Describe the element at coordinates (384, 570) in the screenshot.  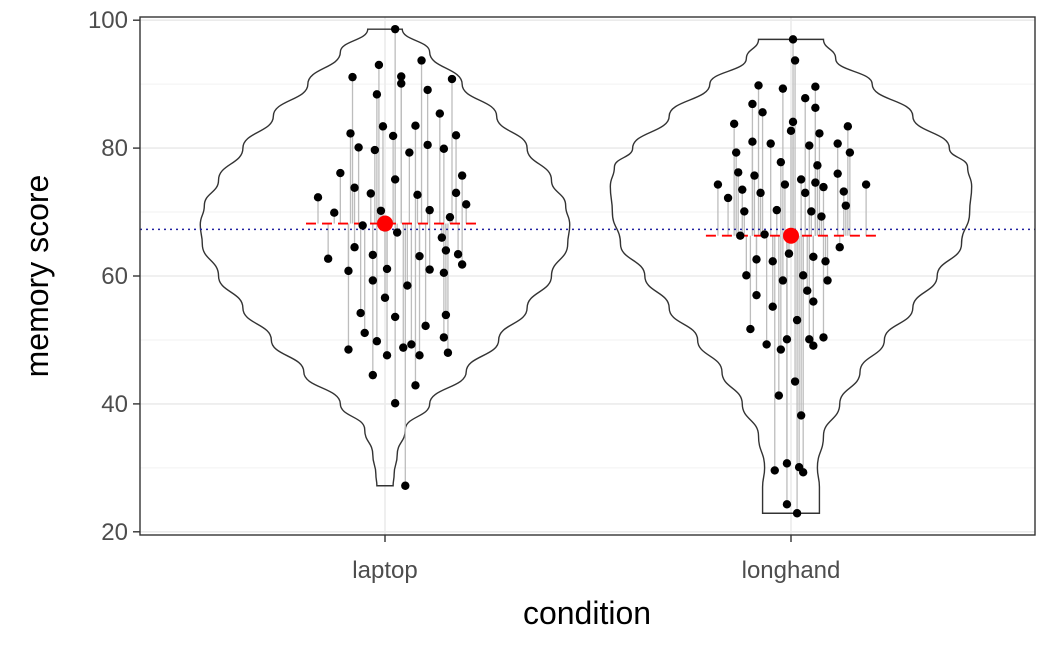
I see `x-tick-label: laptop` at that location.